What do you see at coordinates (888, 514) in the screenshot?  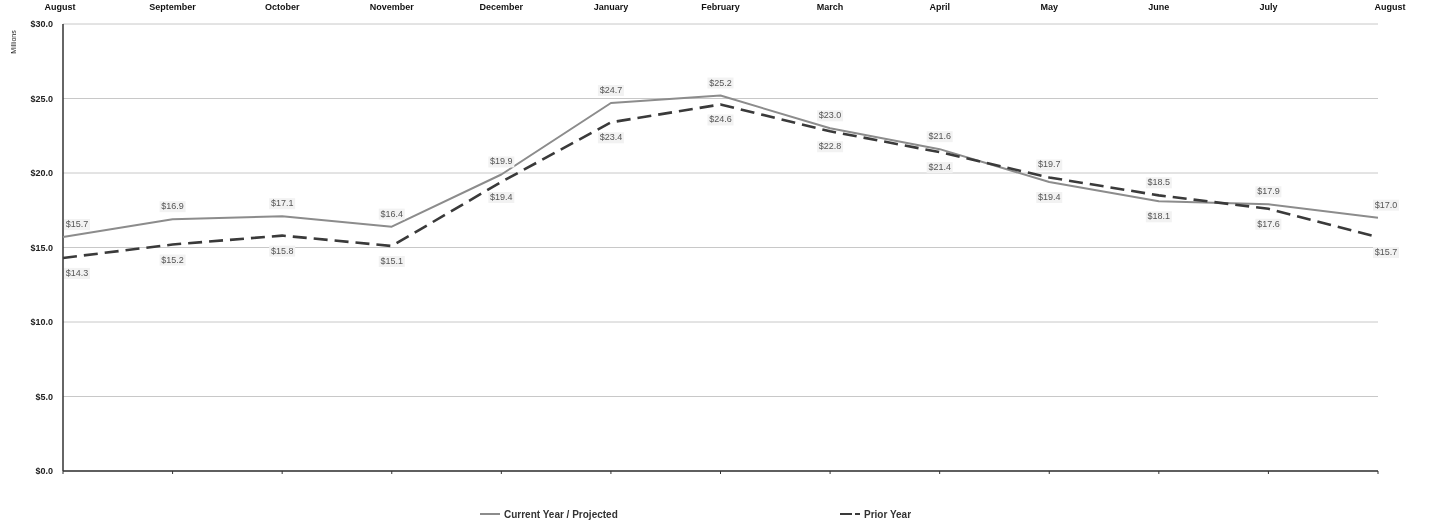 I see `legend-label: Prior Year` at bounding box center [888, 514].